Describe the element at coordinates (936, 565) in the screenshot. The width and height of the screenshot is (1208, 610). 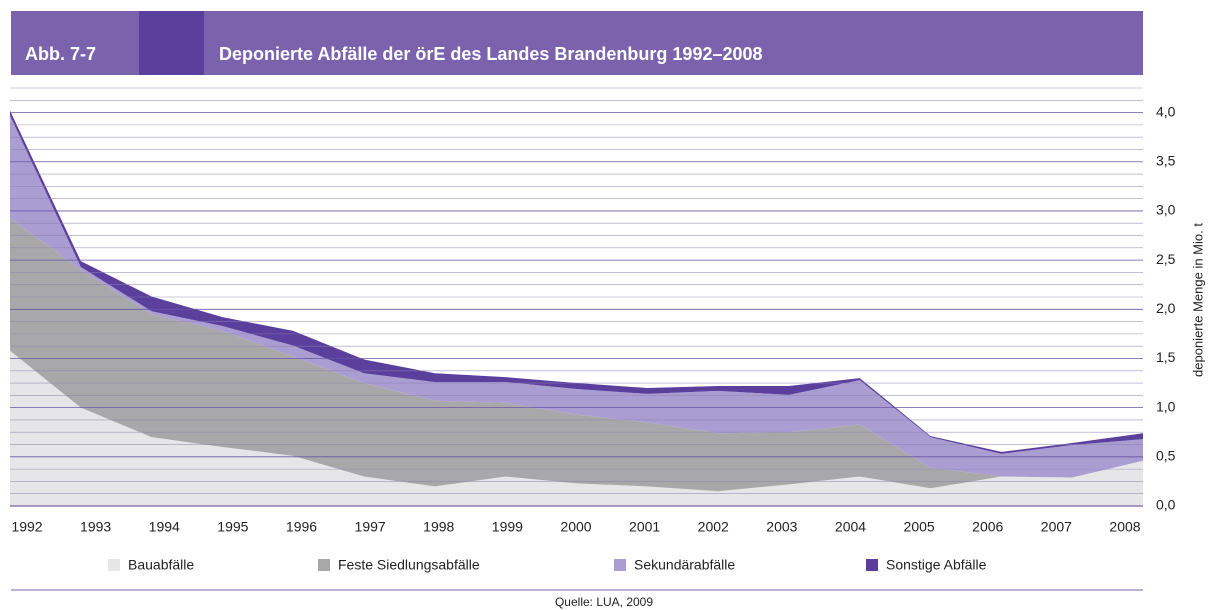
I see `legend-label: Sonstige Abfälle` at that location.